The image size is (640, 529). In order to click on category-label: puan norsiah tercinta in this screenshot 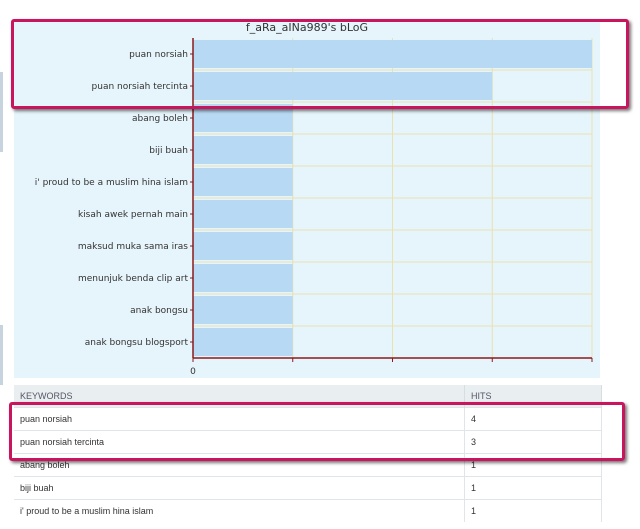, I will do `click(140, 87)`.